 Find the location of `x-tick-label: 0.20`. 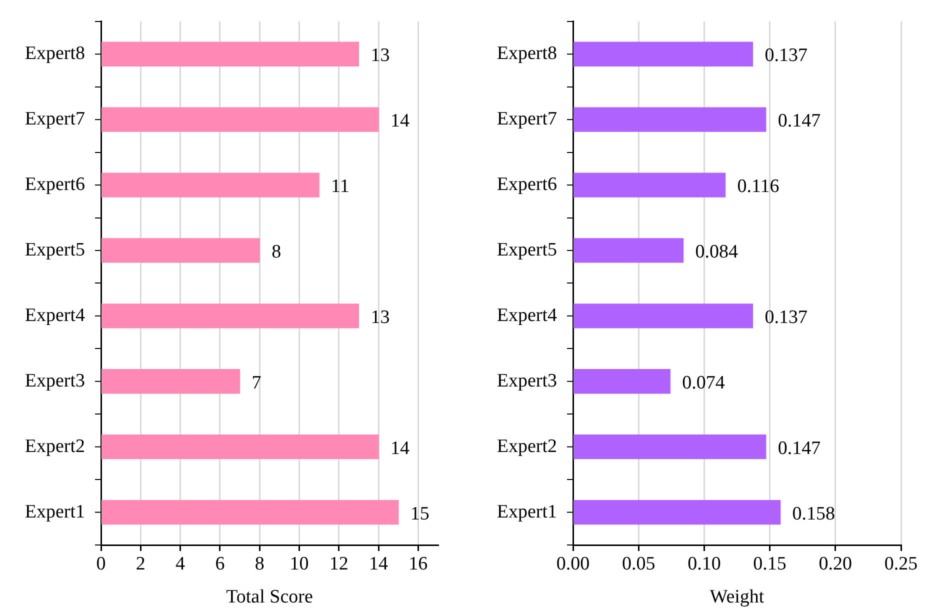

x-tick-label: 0.20 is located at coordinates (835, 563).